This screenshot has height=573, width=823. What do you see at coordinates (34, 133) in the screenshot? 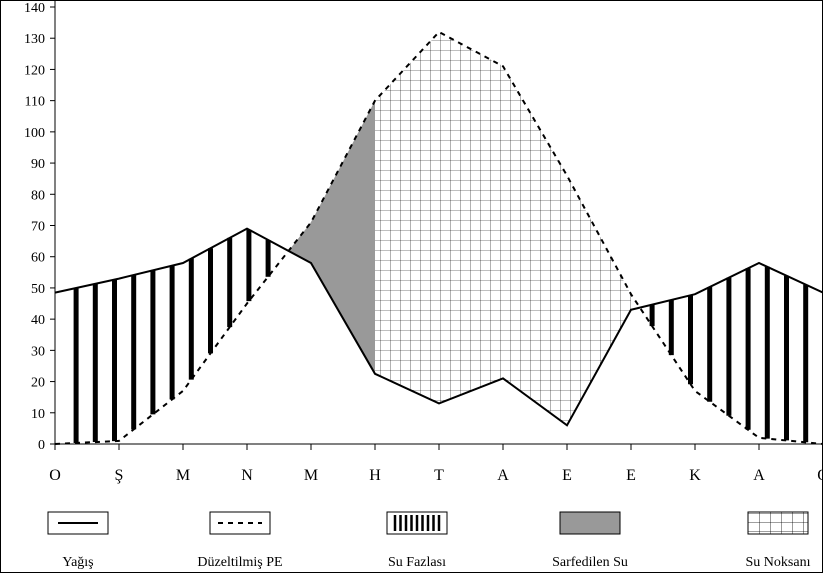
I see `y-tick-label: 100` at bounding box center [34, 133].